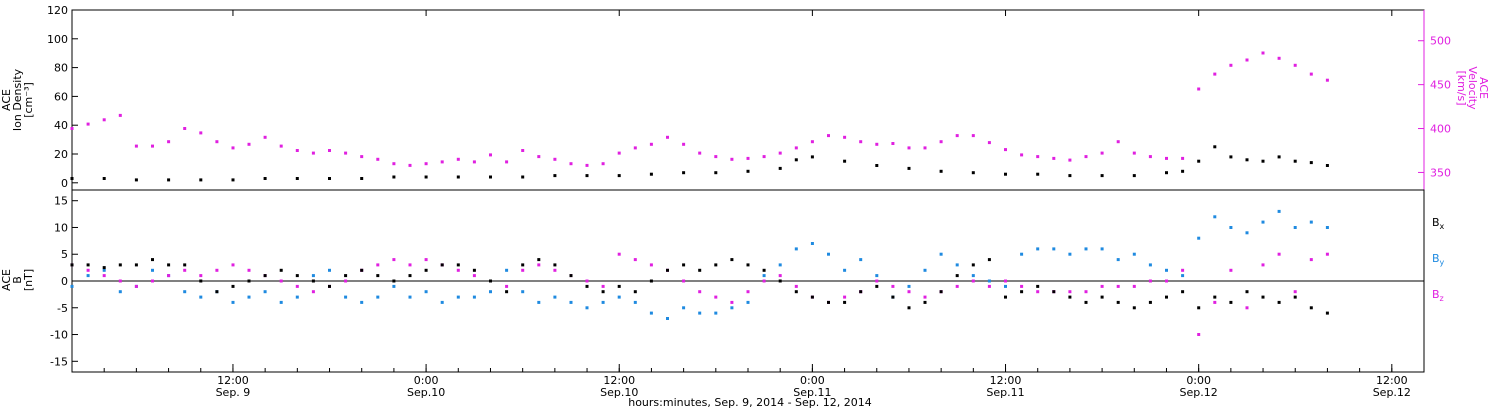 This screenshot has width=1500, height=410. What do you see at coordinates (426, 392) in the screenshot?
I see `date-tick-label: Sep.10` at bounding box center [426, 392].